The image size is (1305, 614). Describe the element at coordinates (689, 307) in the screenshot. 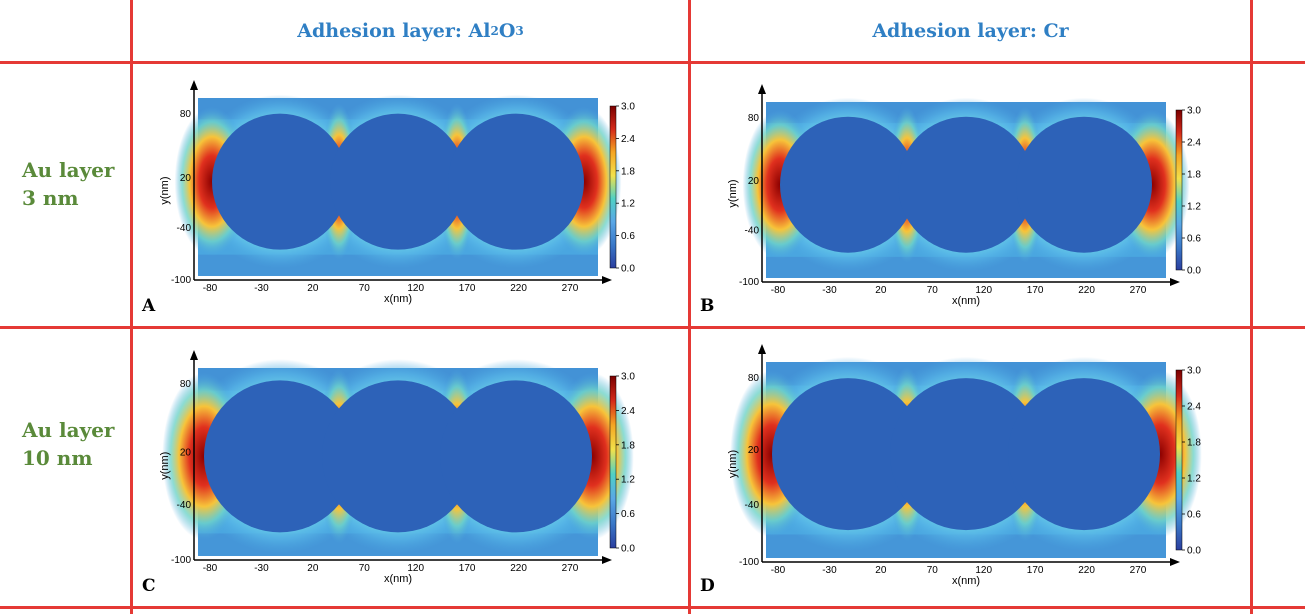

I see `grid-line-v2` at that location.